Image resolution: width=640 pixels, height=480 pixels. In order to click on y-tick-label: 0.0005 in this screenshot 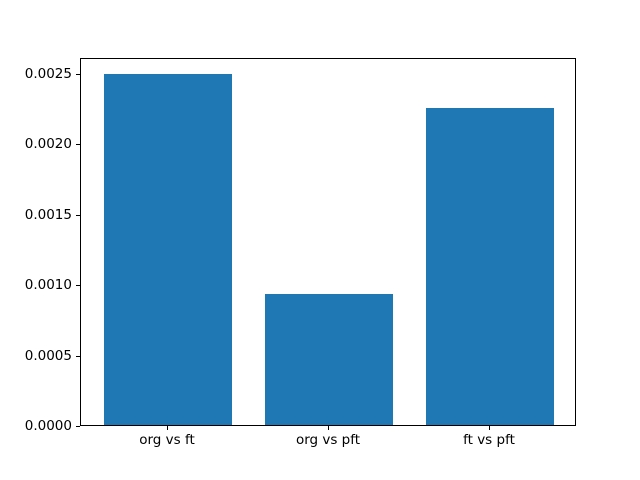, I will do `click(48, 355)`.